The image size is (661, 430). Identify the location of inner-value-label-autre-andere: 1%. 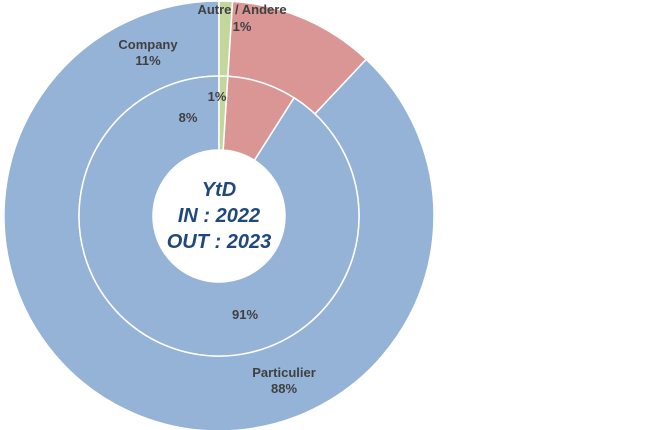
(217, 96).